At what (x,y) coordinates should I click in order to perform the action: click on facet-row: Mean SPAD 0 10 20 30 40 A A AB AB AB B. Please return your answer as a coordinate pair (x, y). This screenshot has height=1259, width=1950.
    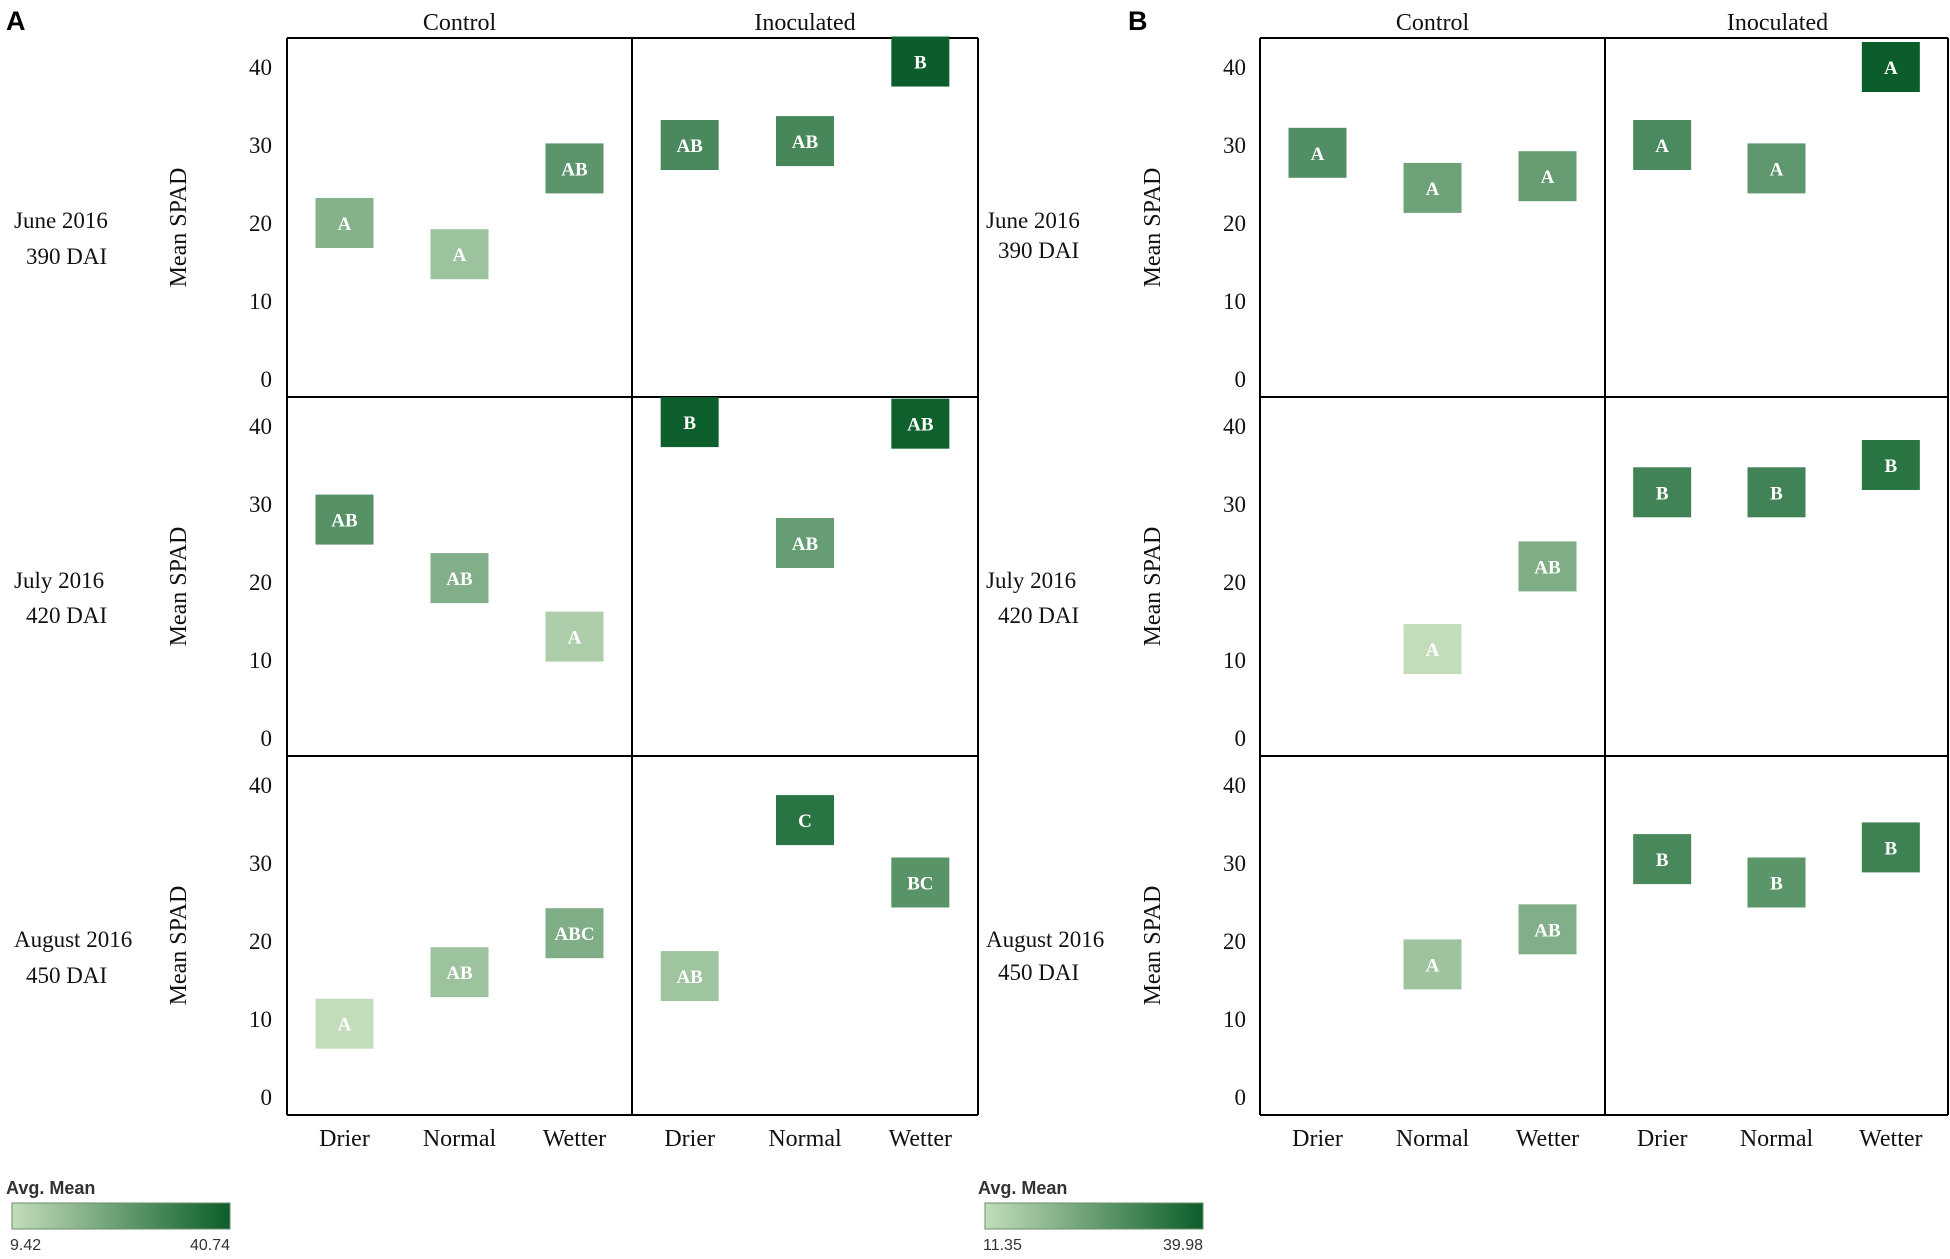
    Looking at the image, I should click on (558, 214).